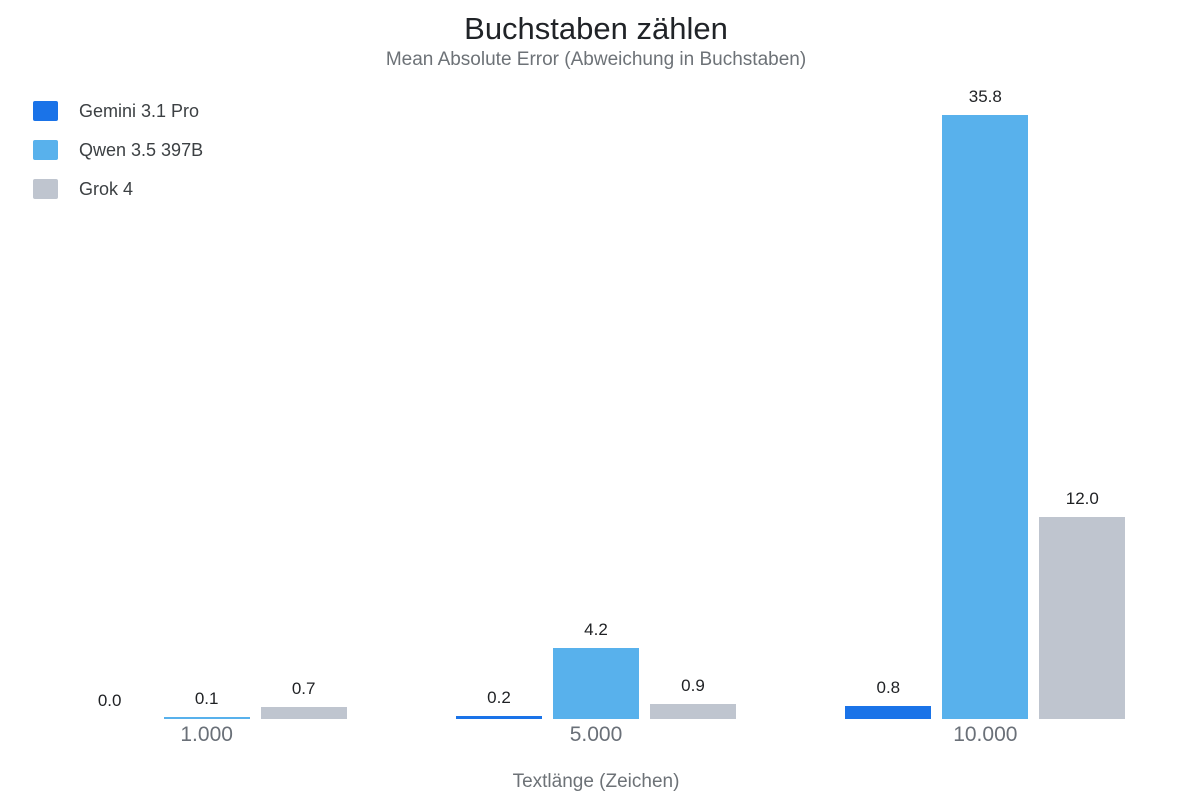 This screenshot has height=809, width=1192. What do you see at coordinates (499, 697) in the screenshot?
I see `value-label: 0.2` at bounding box center [499, 697].